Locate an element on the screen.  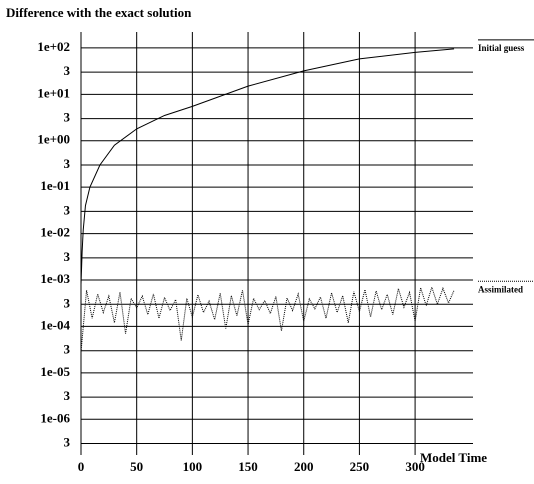
y-tick-label: 1e+01 is located at coordinates (53, 92).